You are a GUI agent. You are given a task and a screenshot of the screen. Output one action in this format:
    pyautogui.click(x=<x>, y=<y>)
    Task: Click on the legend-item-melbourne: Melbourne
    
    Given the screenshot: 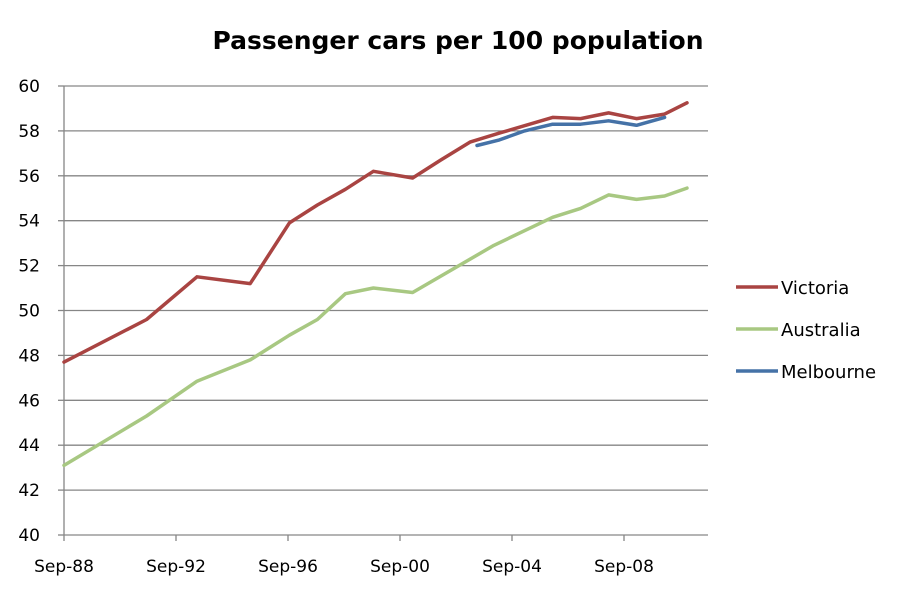 What is the action you would take?
    pyautogui.click(x=806, y=372)
    